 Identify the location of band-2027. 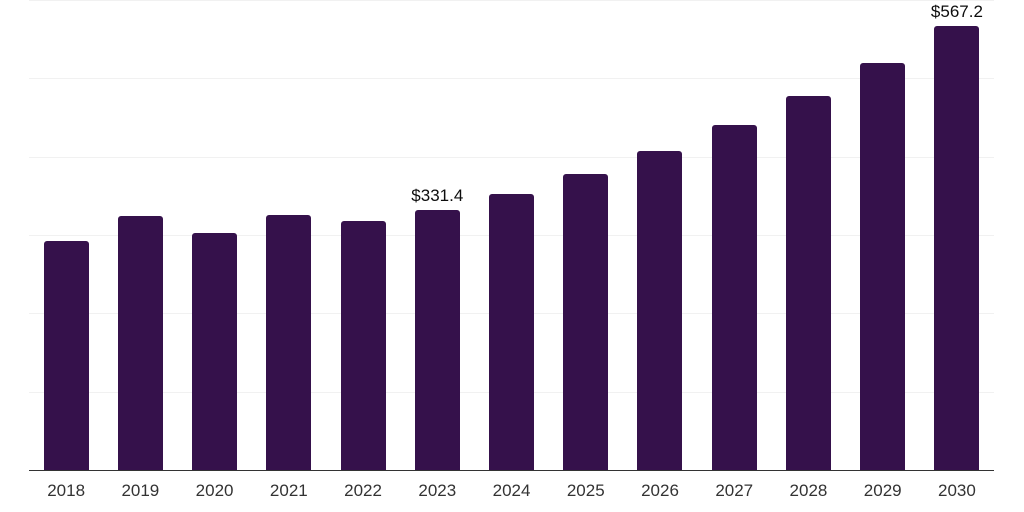
(734, 235).